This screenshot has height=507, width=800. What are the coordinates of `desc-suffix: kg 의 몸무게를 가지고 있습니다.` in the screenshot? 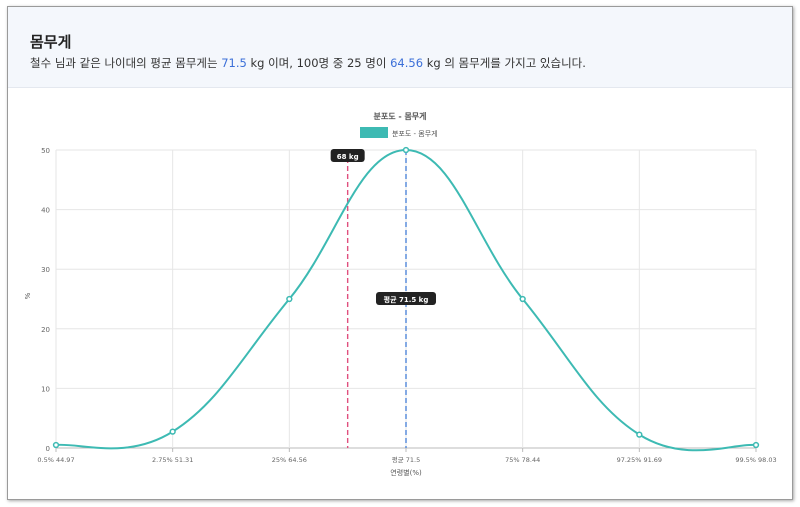 It's located at (504, 63).